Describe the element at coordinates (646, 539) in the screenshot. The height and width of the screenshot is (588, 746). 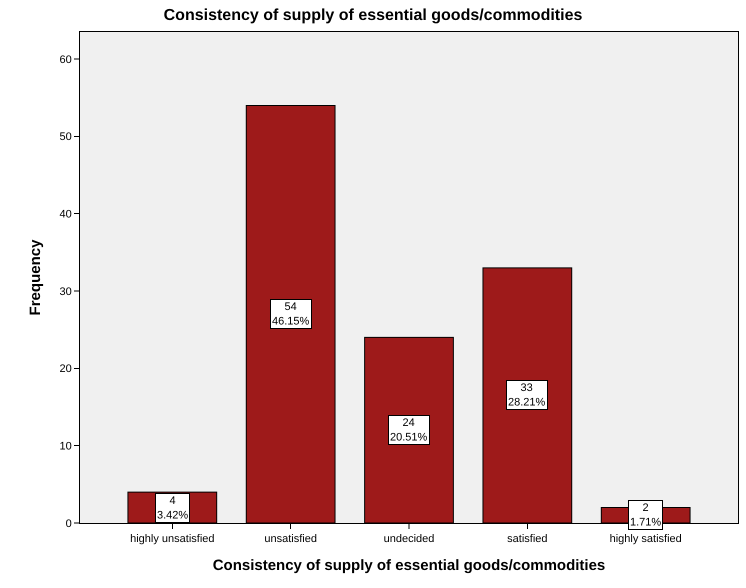
I see `x-tick-label: highly satisfied` at that location.